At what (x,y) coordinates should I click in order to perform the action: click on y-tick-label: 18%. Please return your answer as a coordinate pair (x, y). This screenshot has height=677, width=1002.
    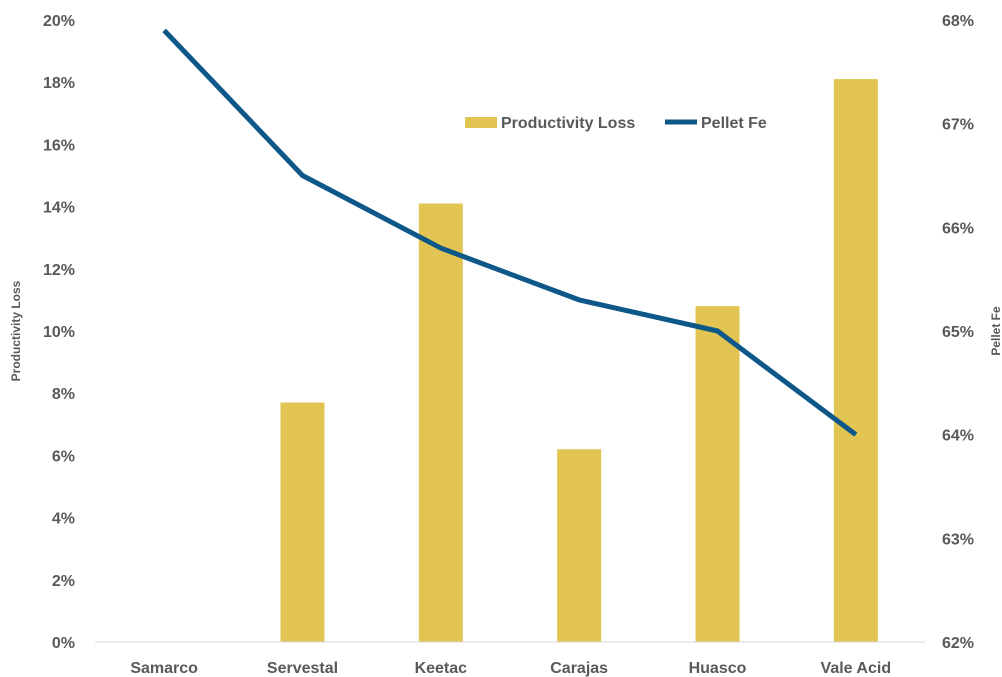
    Looking at the image, I should click on (59, 83).